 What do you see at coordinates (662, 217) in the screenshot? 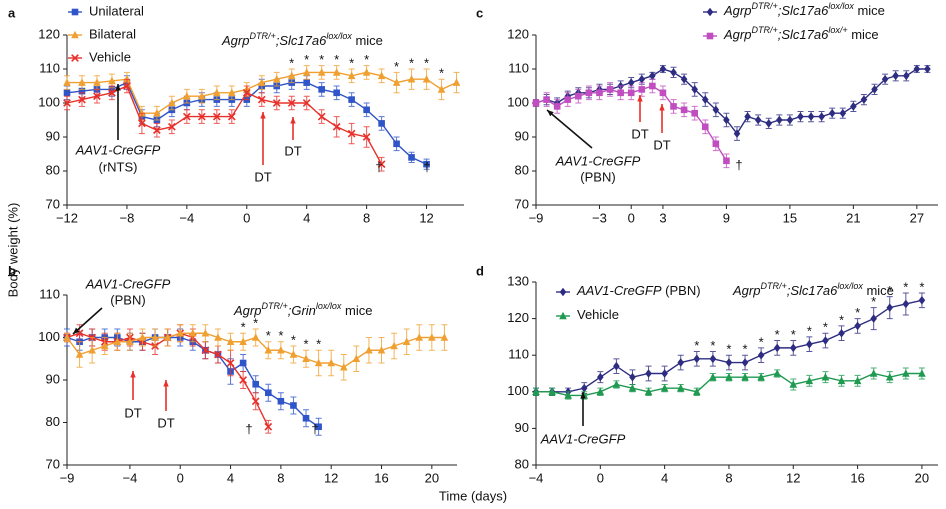
I see `x-tick-label: 3` at bounding box center [662, 217].